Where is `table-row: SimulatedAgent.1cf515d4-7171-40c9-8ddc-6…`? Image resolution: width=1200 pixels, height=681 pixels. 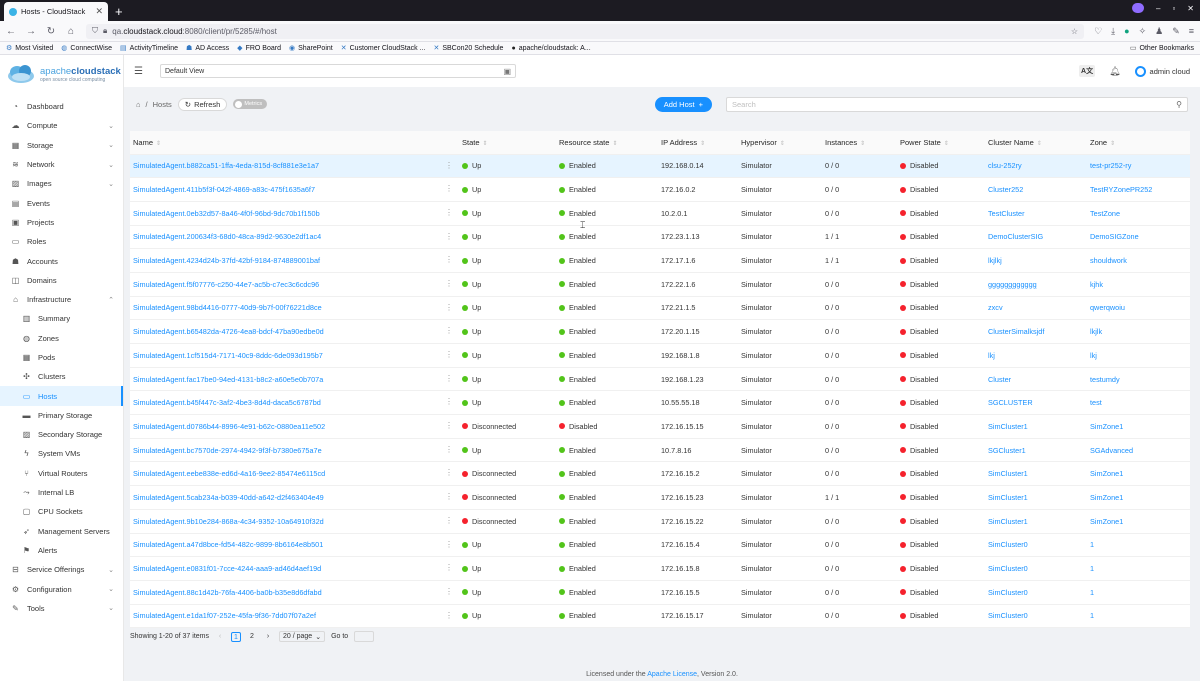 table-row: SimulatedAgent.1cf515d4-7171-40c9-8ddc-6… is located at coordinates (660, 355).